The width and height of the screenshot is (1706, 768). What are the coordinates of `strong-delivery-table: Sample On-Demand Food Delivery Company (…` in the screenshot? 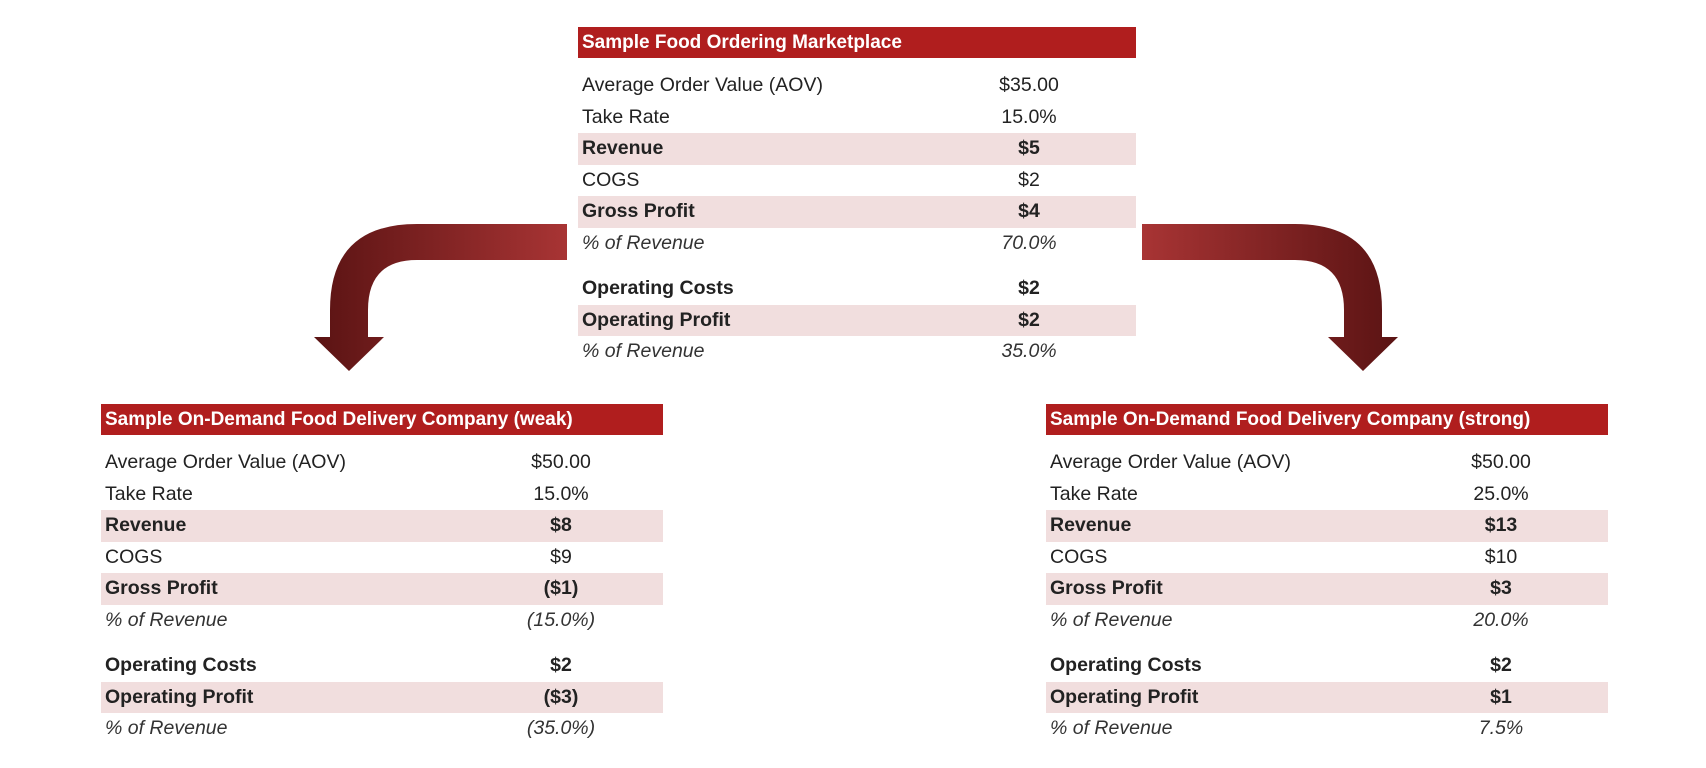 It's located at (1327, 574).